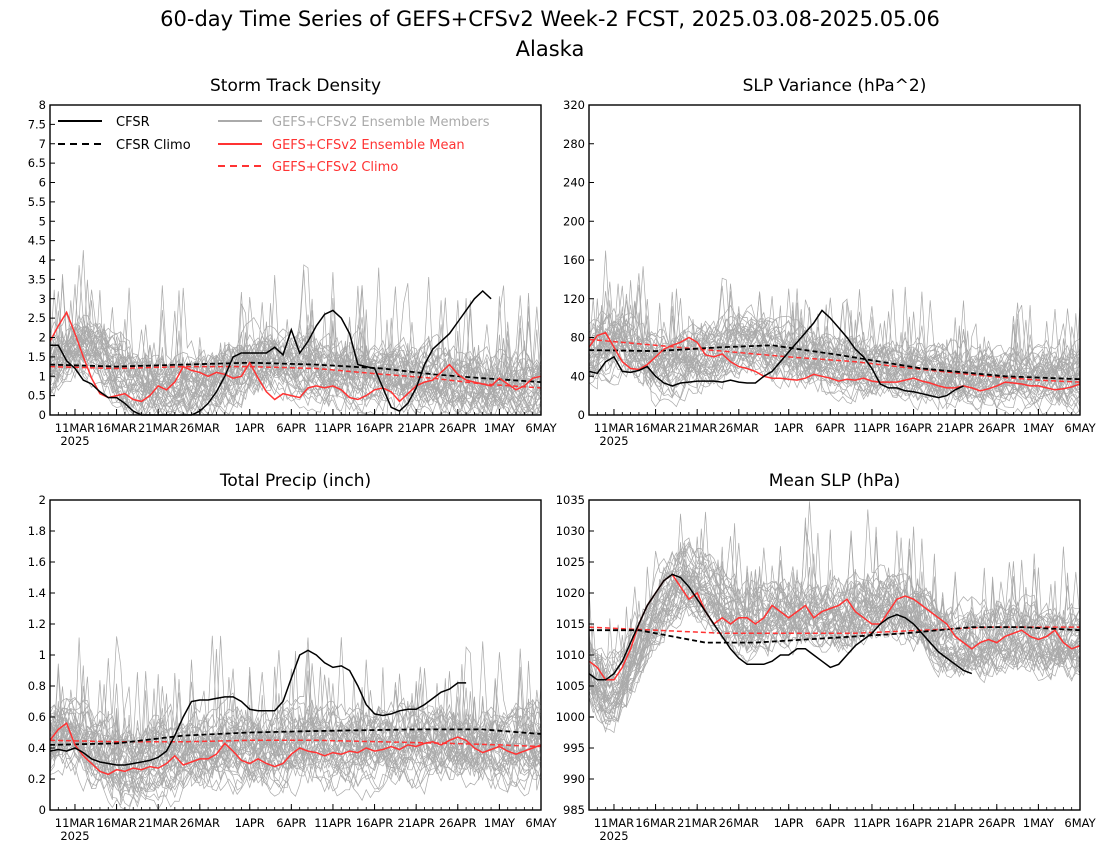  I want to click on mean-slp-xtick-label: 26MAR, so click(739, 823).